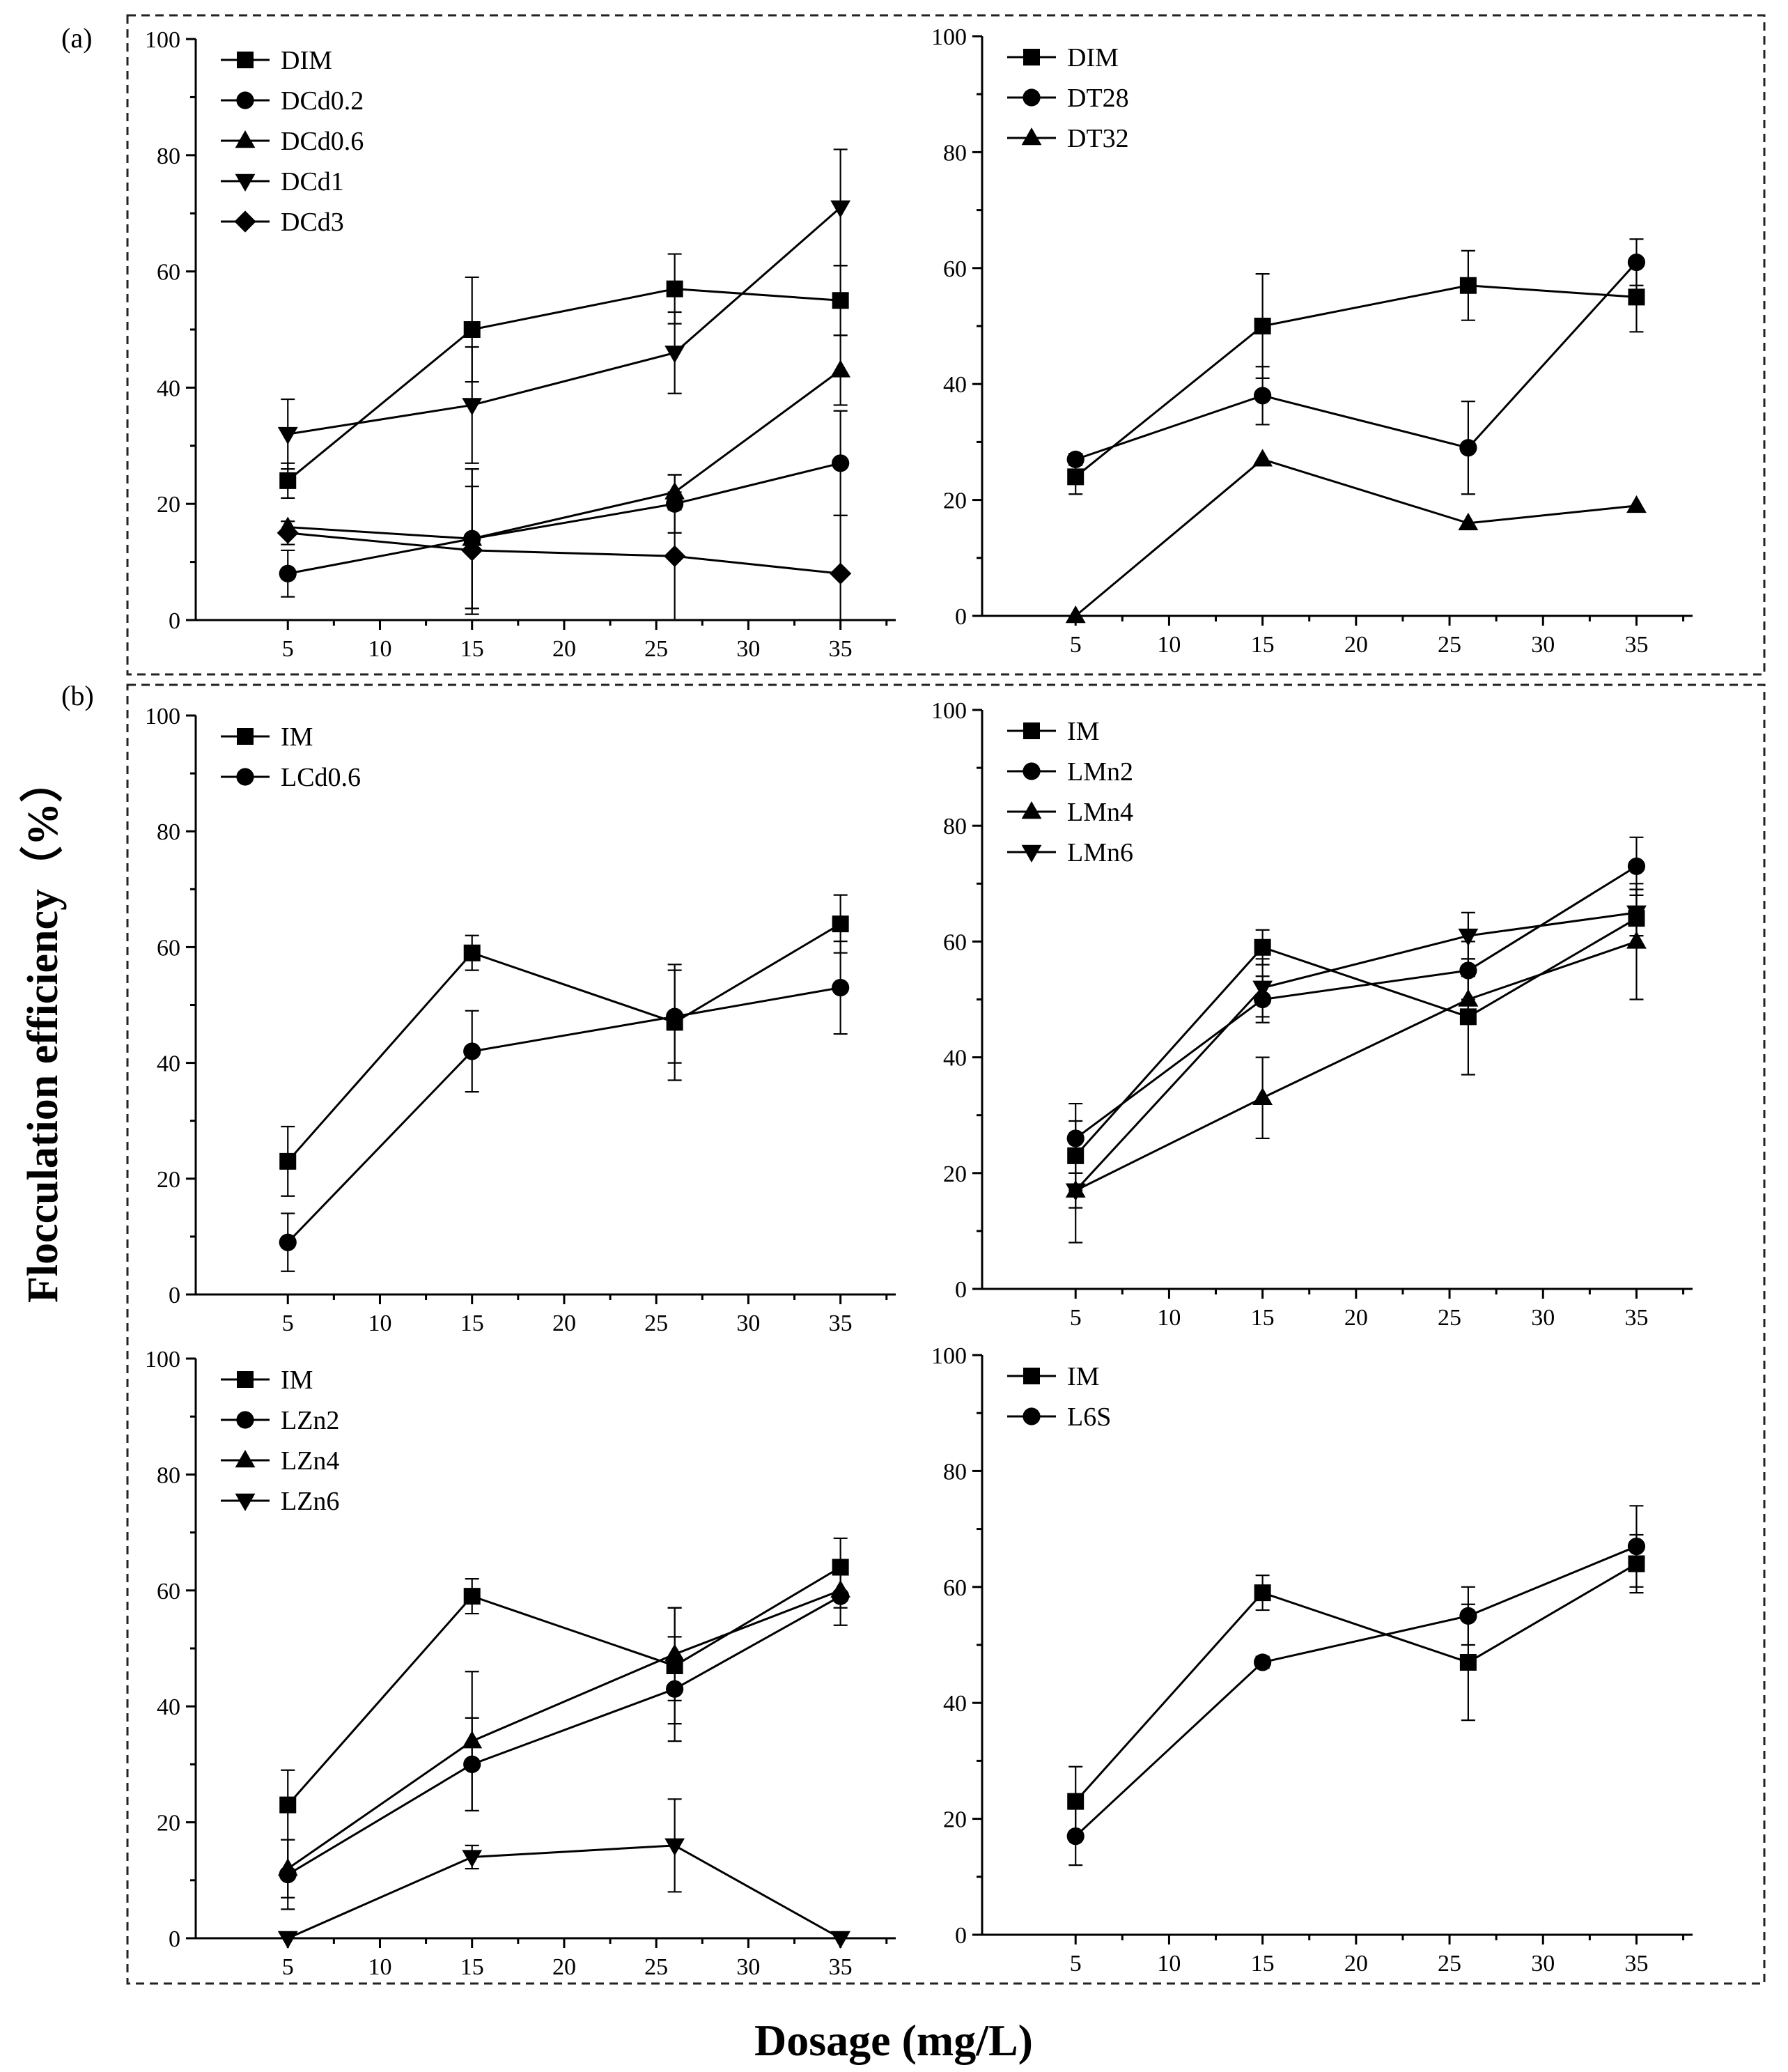 The image size is (1788, 2072). What do you see at coordinates (1089, 1417) in the screenshot?
I see `legend-label: L6S` at bounding box center [1089, 1417].